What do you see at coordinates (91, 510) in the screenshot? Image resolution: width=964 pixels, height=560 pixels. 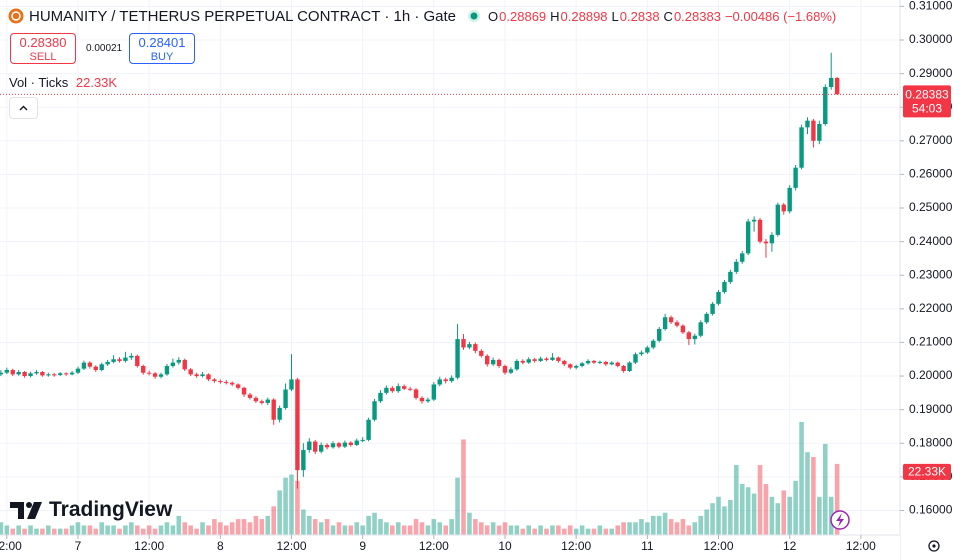 I see `brand-logo: TradingView` at bounding box center [91, 510].